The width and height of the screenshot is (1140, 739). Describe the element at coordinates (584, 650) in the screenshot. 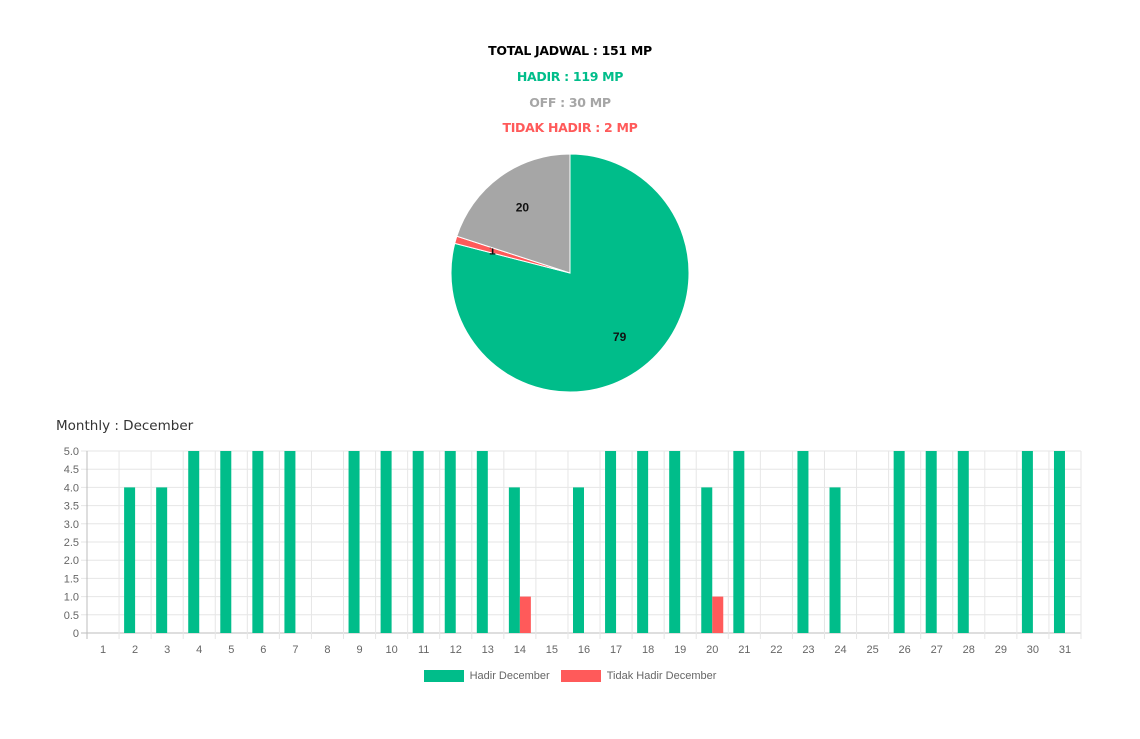

I see `x-tick-label: 16` at that location.